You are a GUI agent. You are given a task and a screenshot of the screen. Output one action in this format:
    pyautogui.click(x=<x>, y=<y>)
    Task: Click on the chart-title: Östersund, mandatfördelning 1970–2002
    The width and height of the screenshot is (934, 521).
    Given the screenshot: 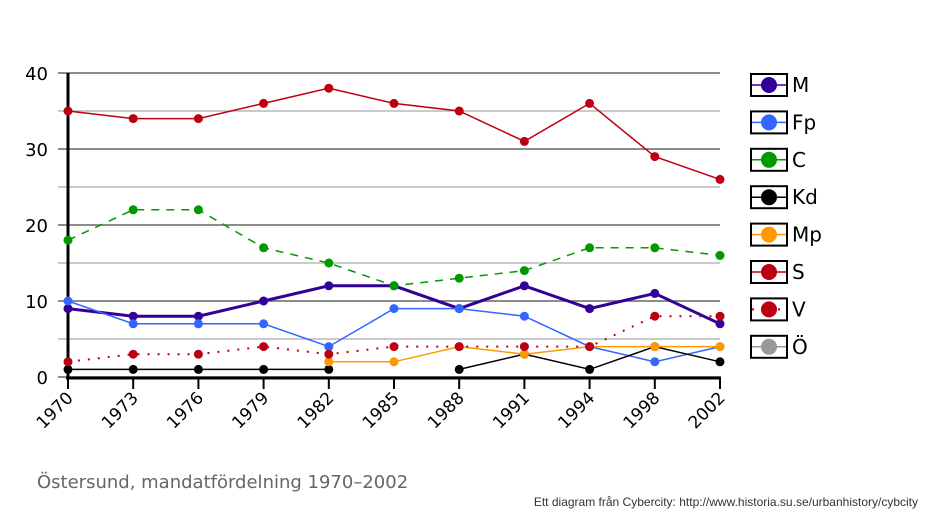 What is the action you would take?
    pyautogui.click(x=223, y=482)
    